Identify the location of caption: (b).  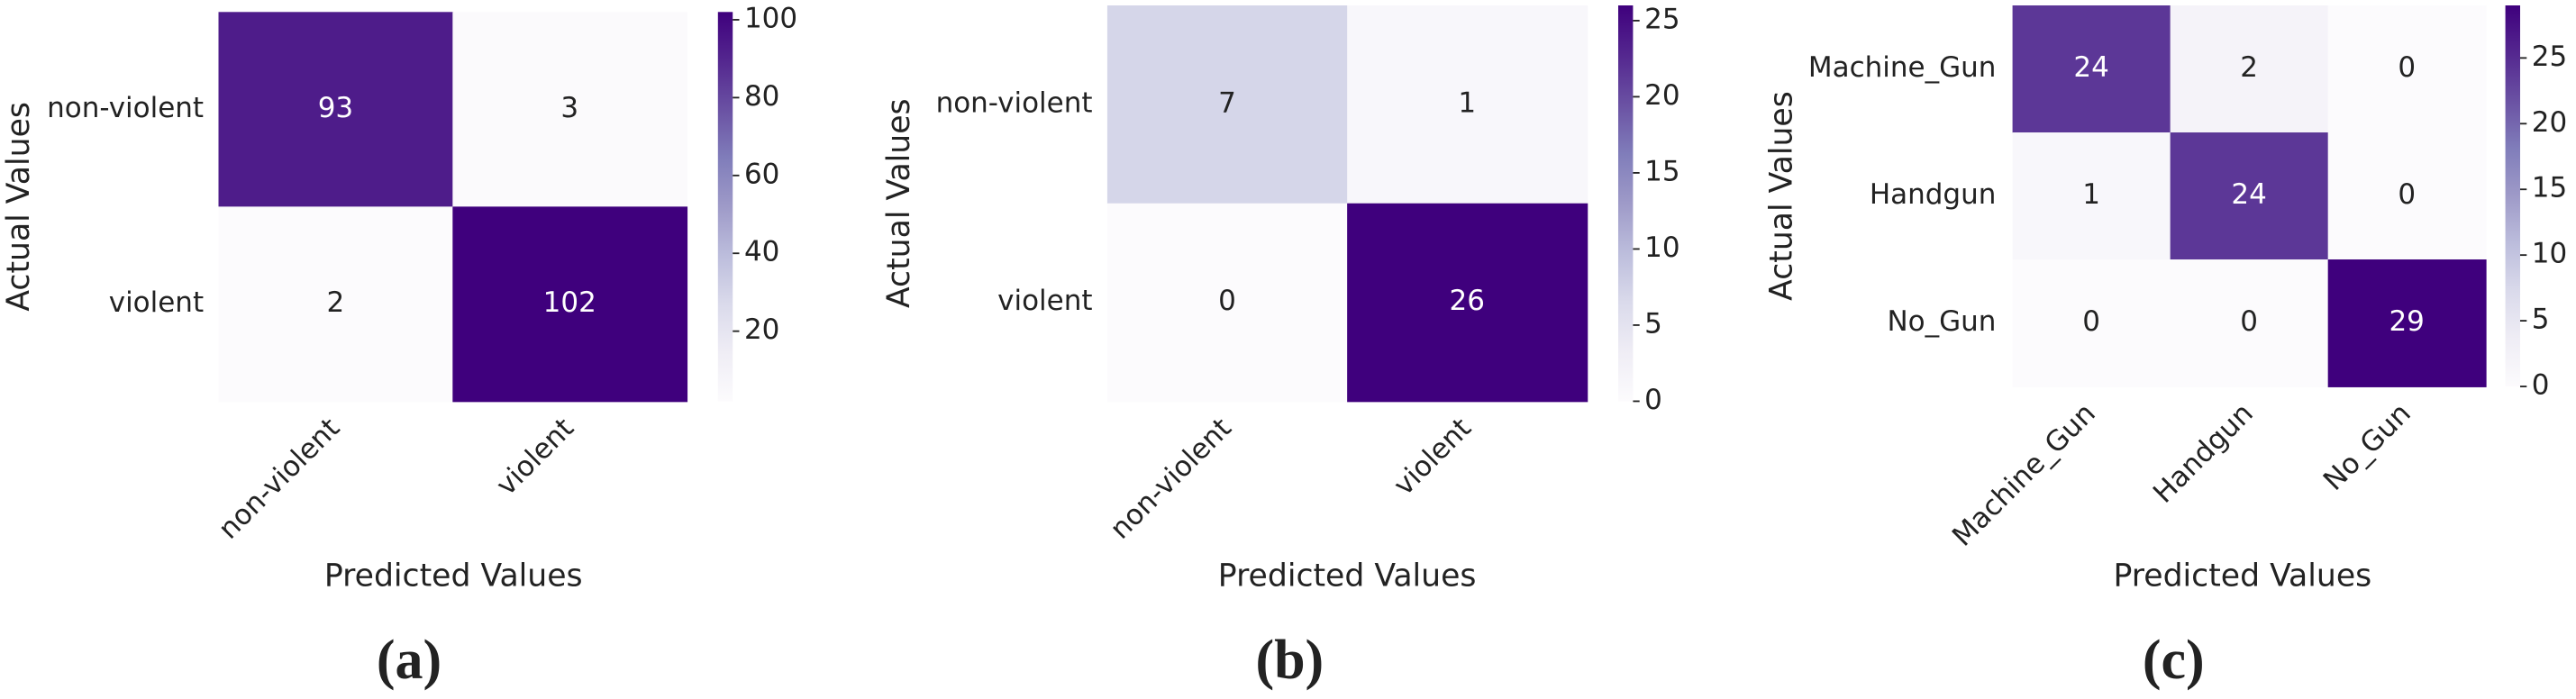
(1289, 661).